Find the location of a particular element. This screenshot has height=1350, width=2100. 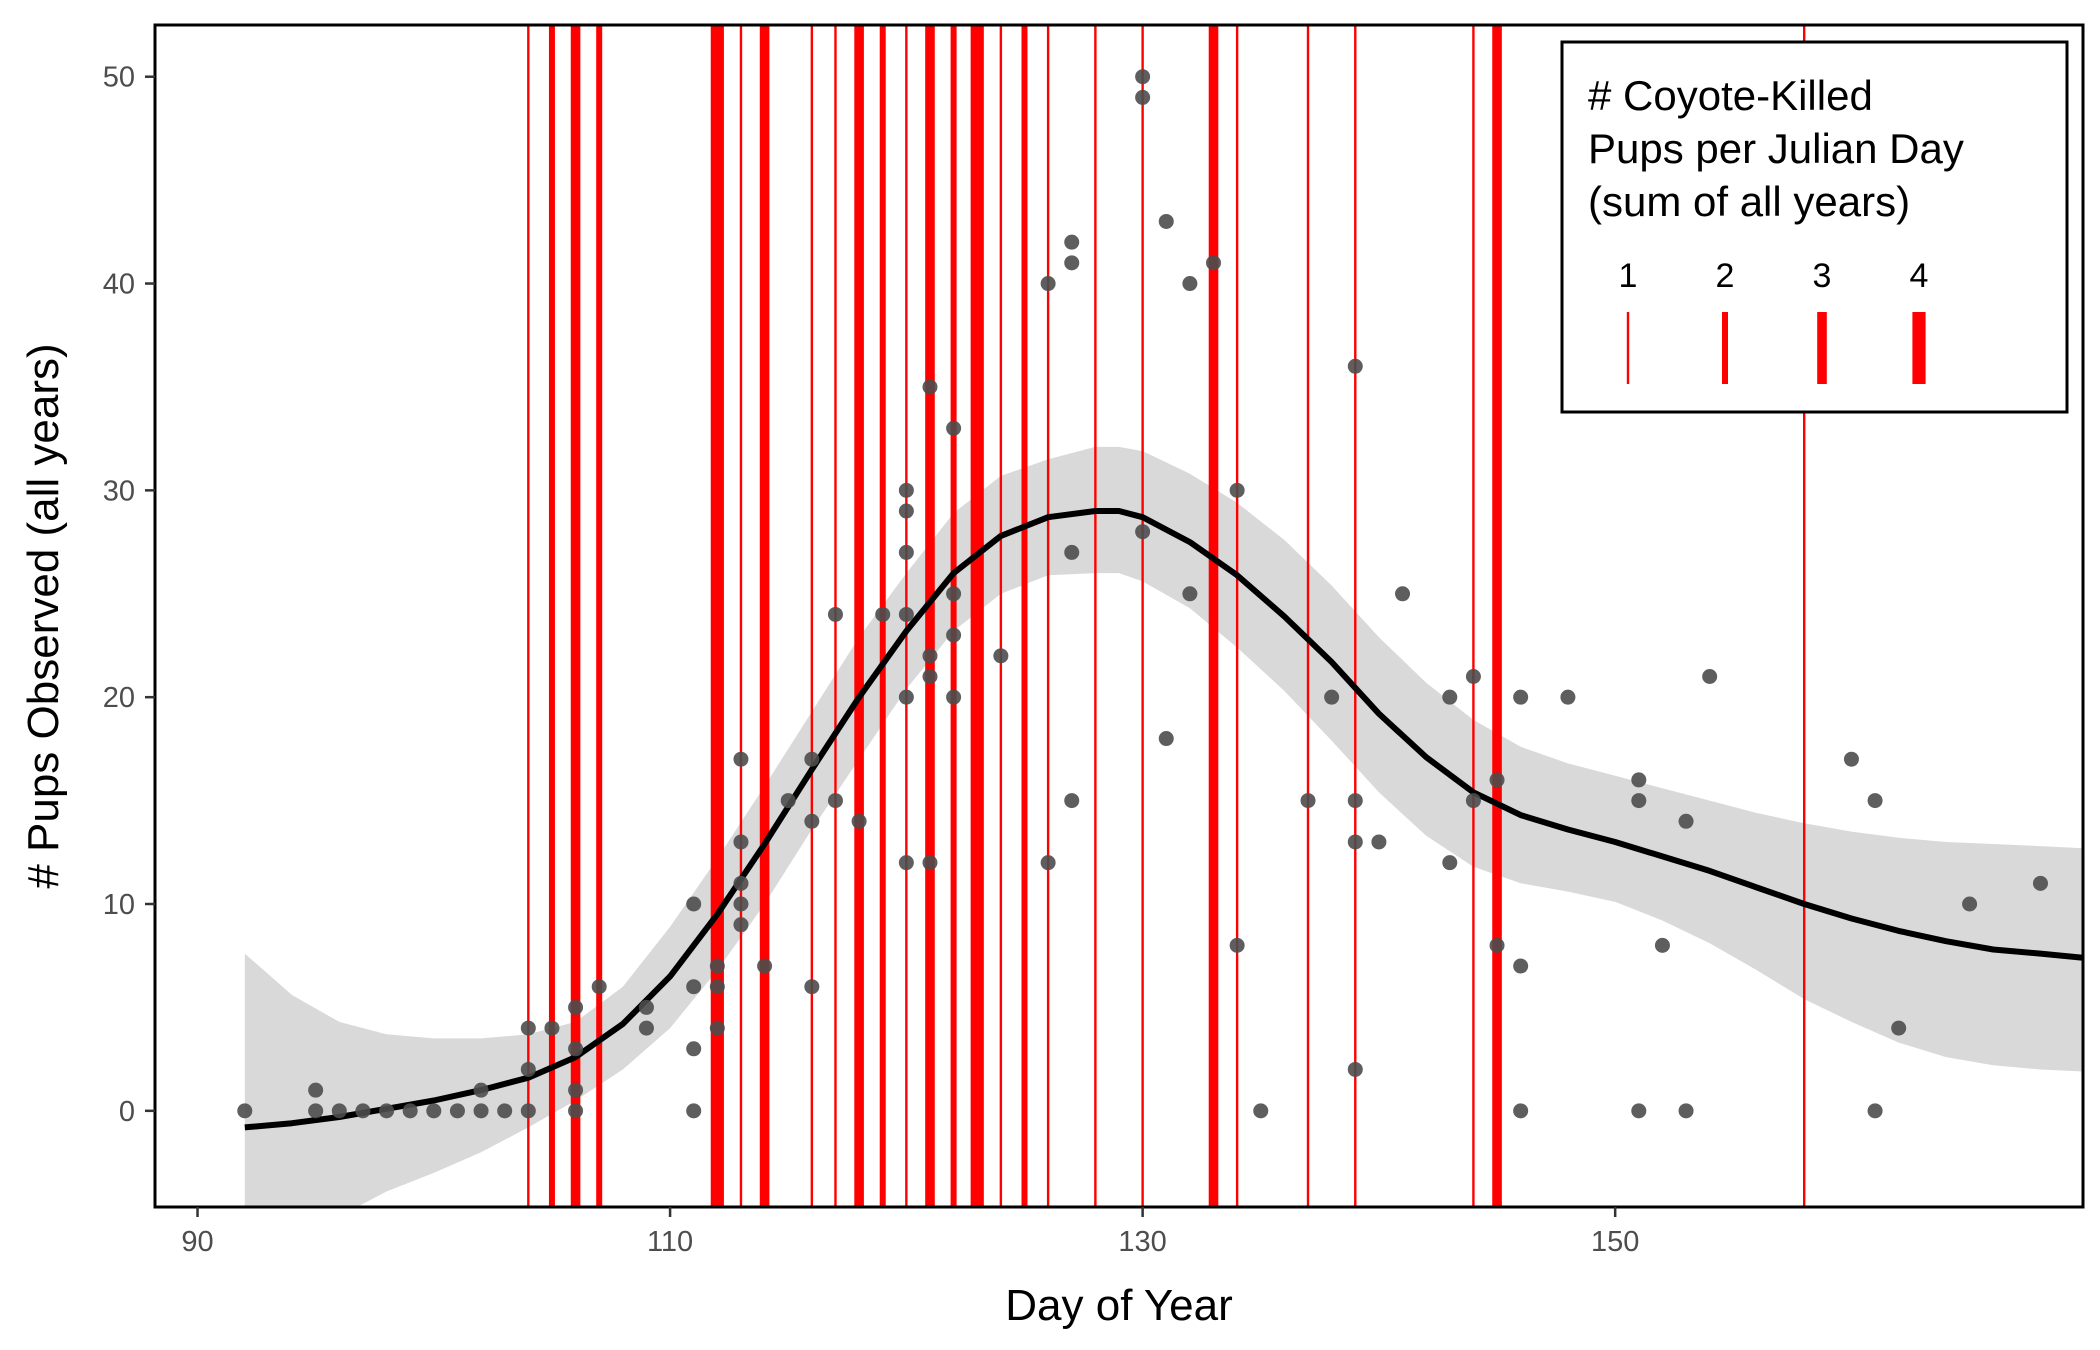

x-tick-label: 150 is located at coordinates (1615, 1242).